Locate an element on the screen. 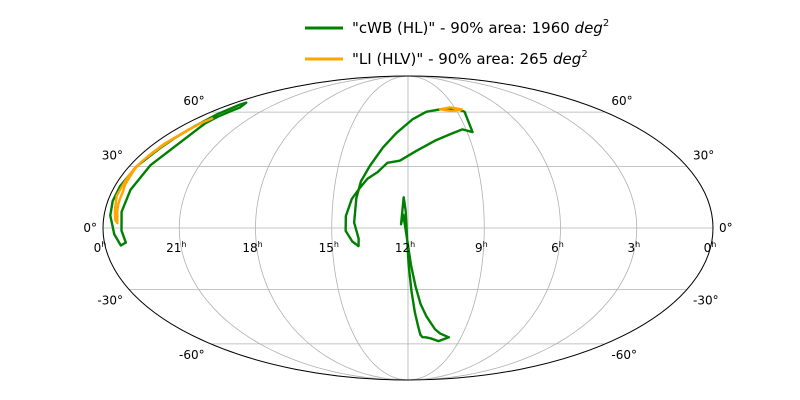 The width and height of the screenshot is (800, 400). legend-label-cwb: "cWB (HL)" - 90% area: 1960 deg2 is located at coordinates (480, 27).